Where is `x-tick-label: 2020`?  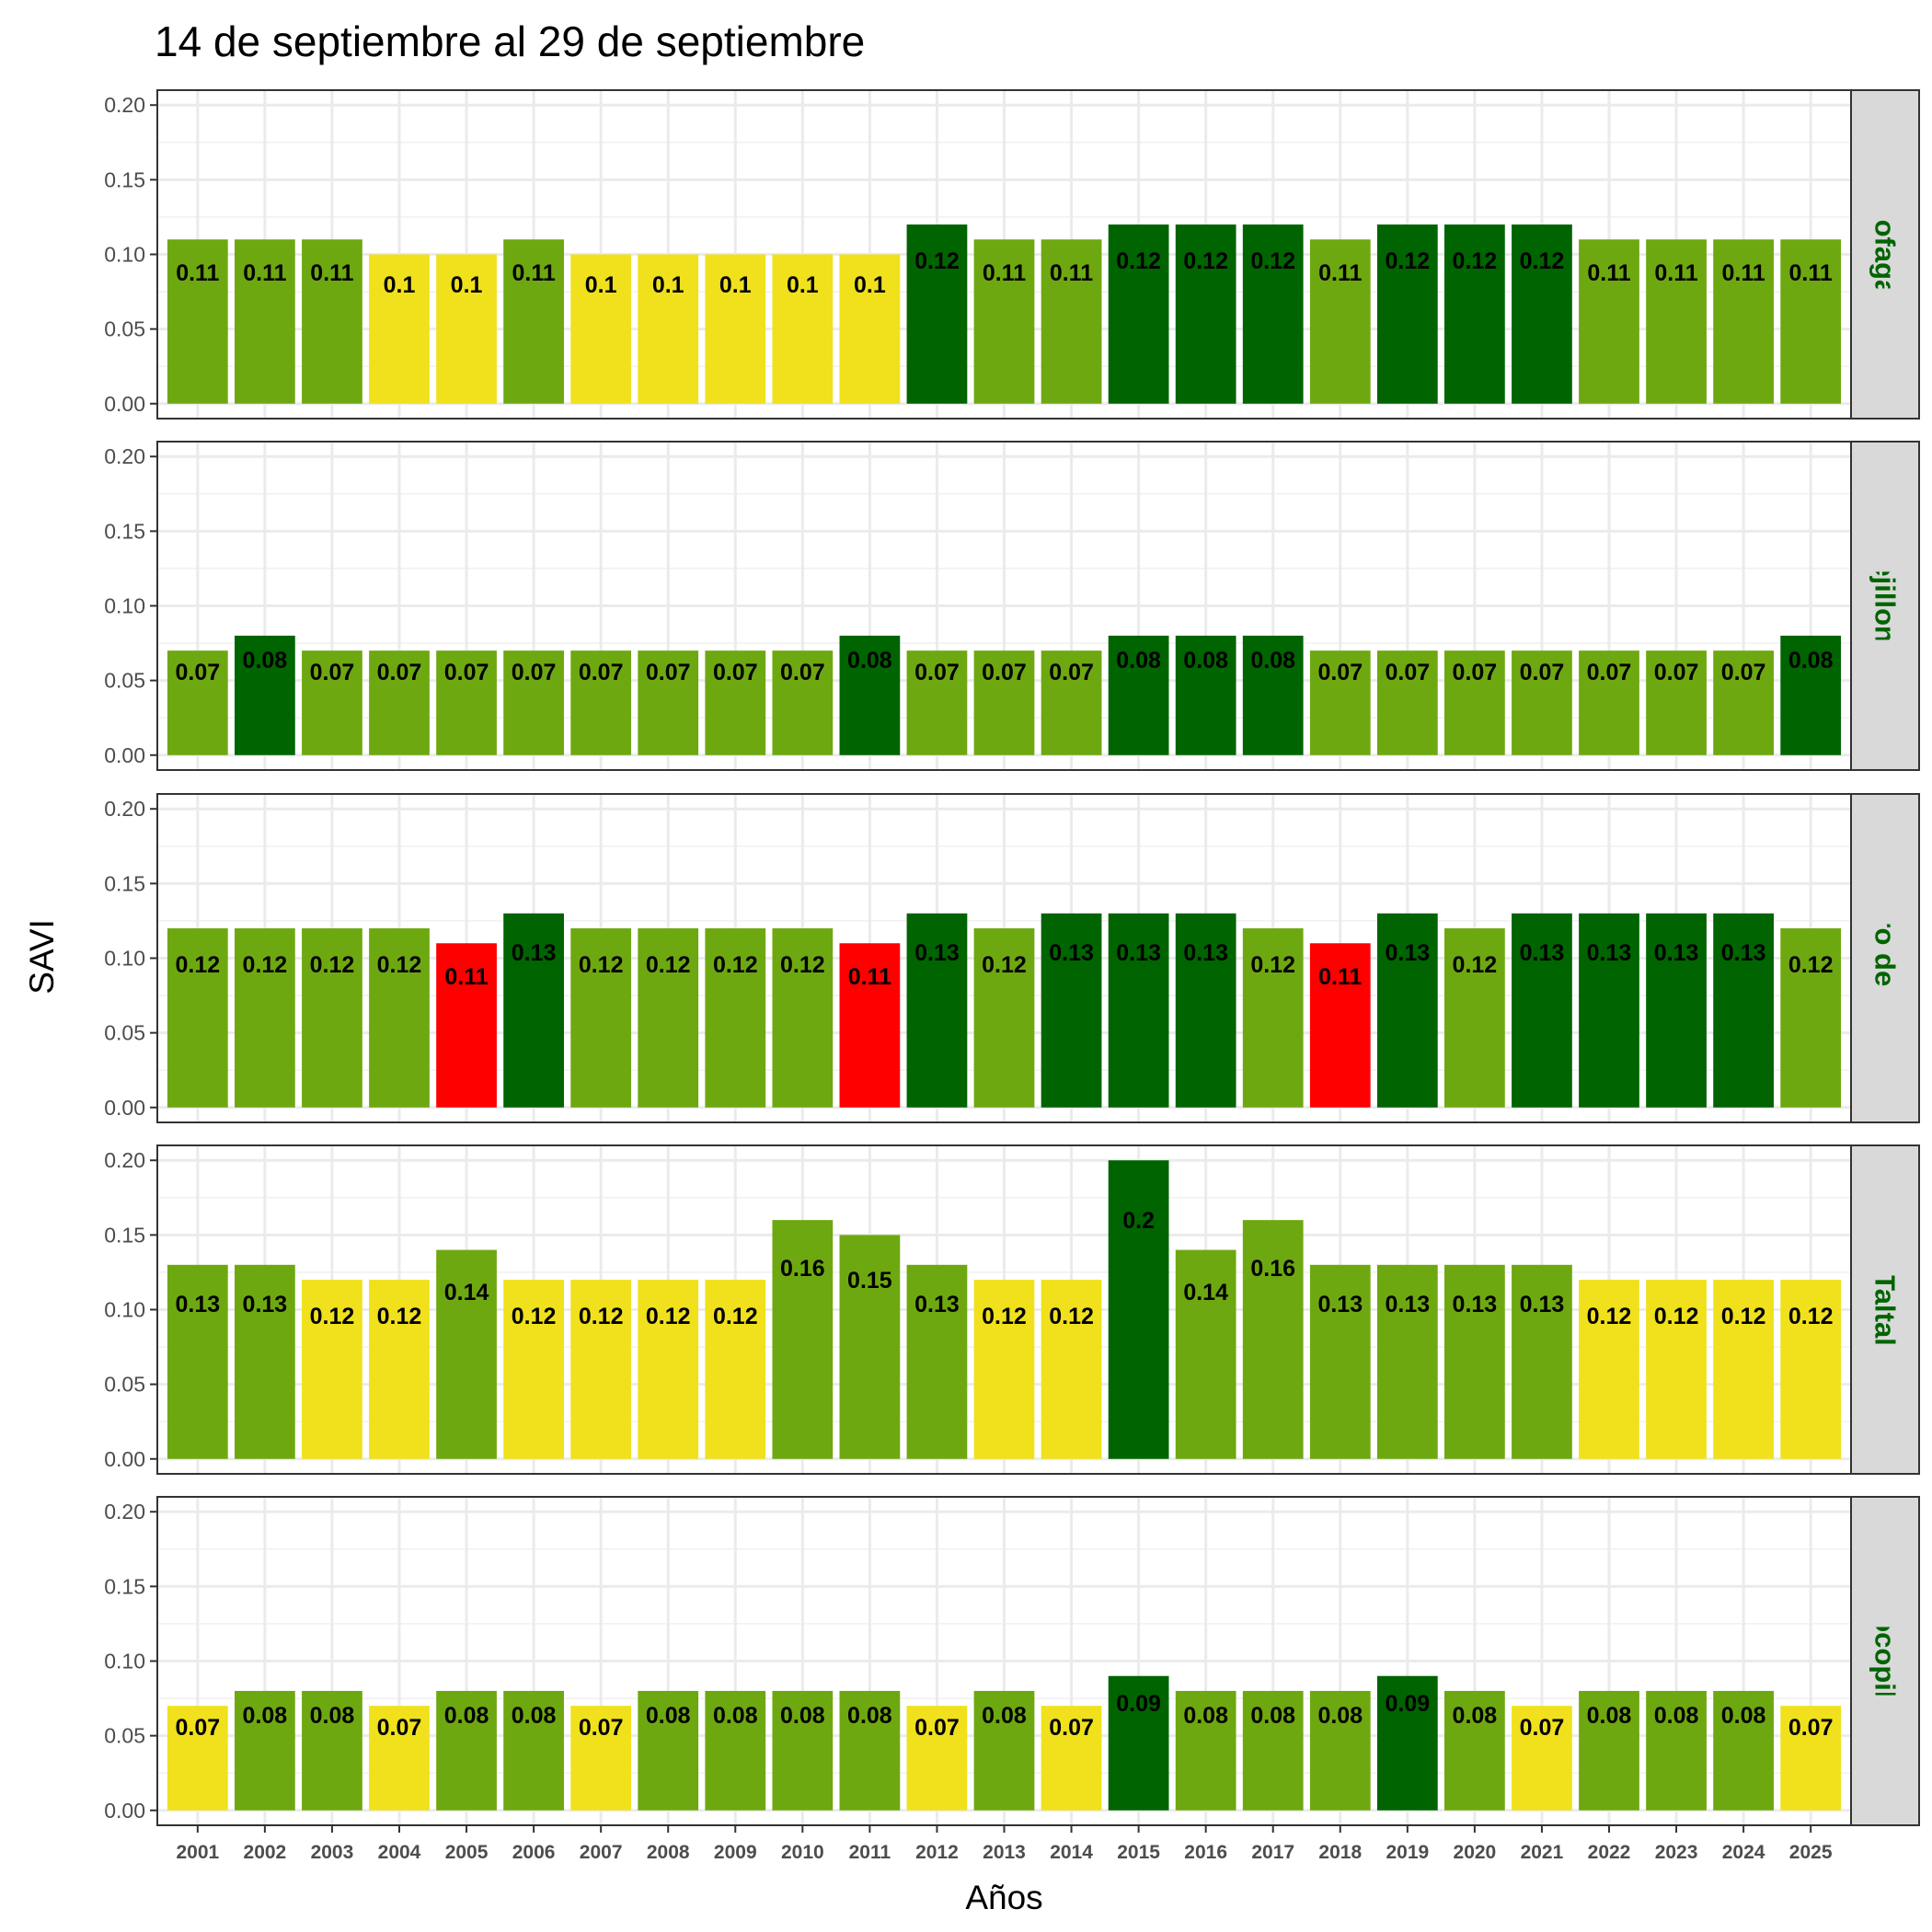
x-tick-label: 2020 is located at coordinates (1475, 1852).